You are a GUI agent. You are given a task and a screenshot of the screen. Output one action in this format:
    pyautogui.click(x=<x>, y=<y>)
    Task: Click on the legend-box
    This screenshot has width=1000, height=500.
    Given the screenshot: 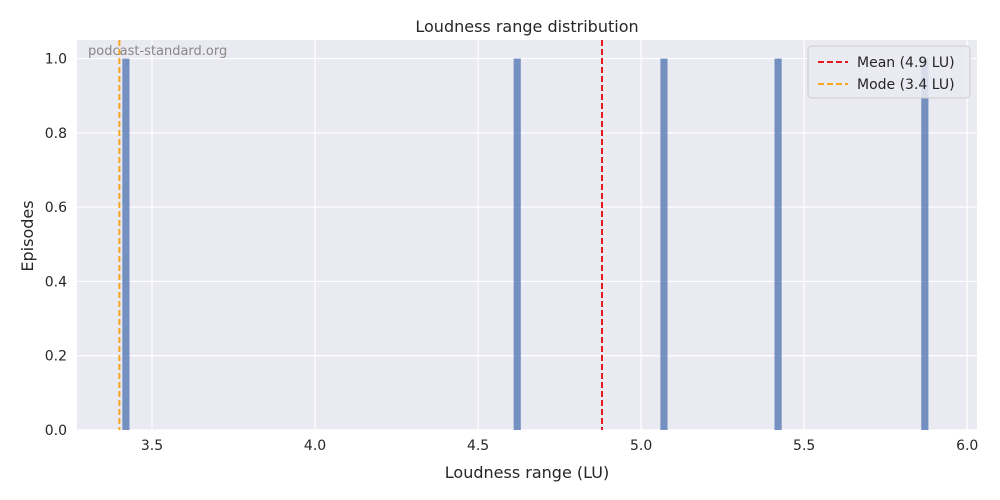 What is the action you would take?
    pyautogui.click(x=889, y=72)
    